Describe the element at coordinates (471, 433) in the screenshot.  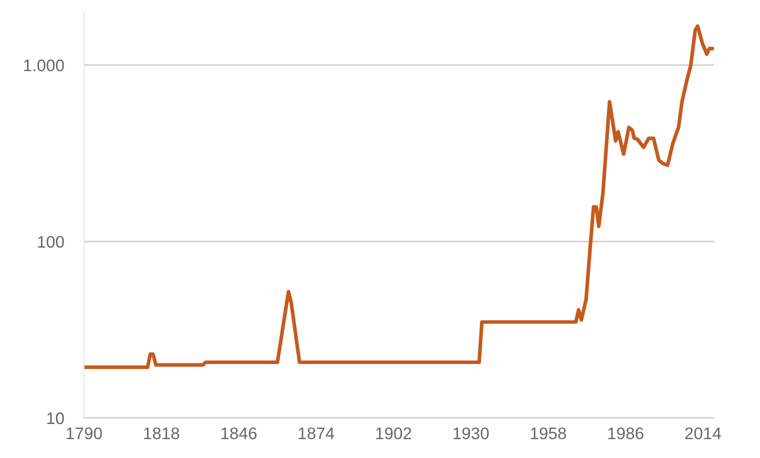
I see `x-tick-label: 1930` at that location.